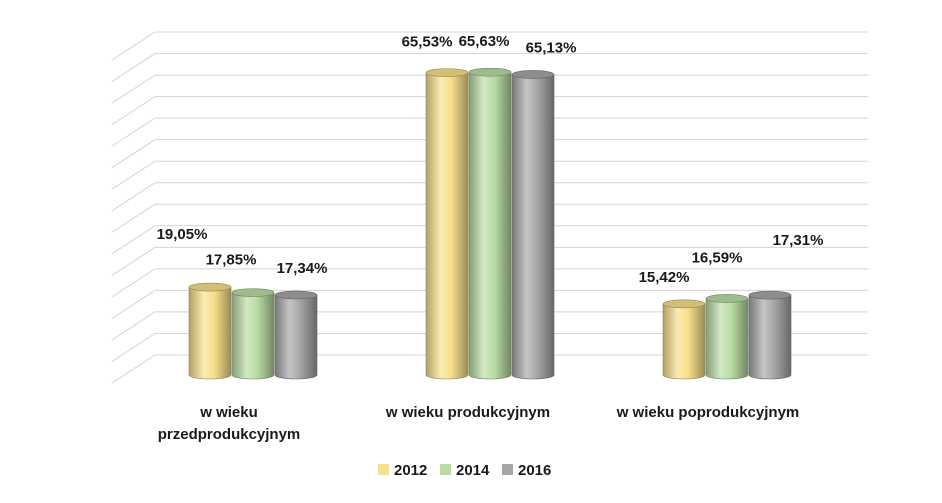  I want to click on data-label-w-wieku-przedprodukcyjnym-2014: 17,85%, so click(231, 260).